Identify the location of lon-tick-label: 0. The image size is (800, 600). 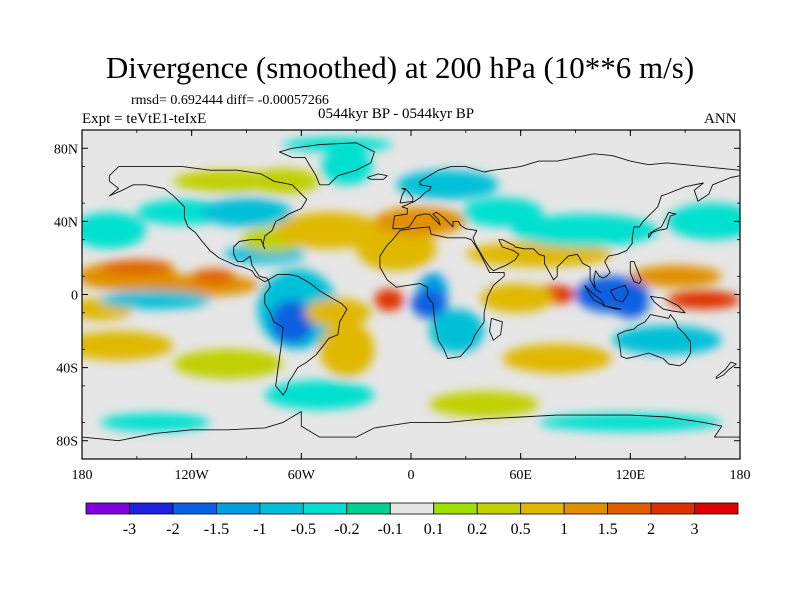
(411, 475).